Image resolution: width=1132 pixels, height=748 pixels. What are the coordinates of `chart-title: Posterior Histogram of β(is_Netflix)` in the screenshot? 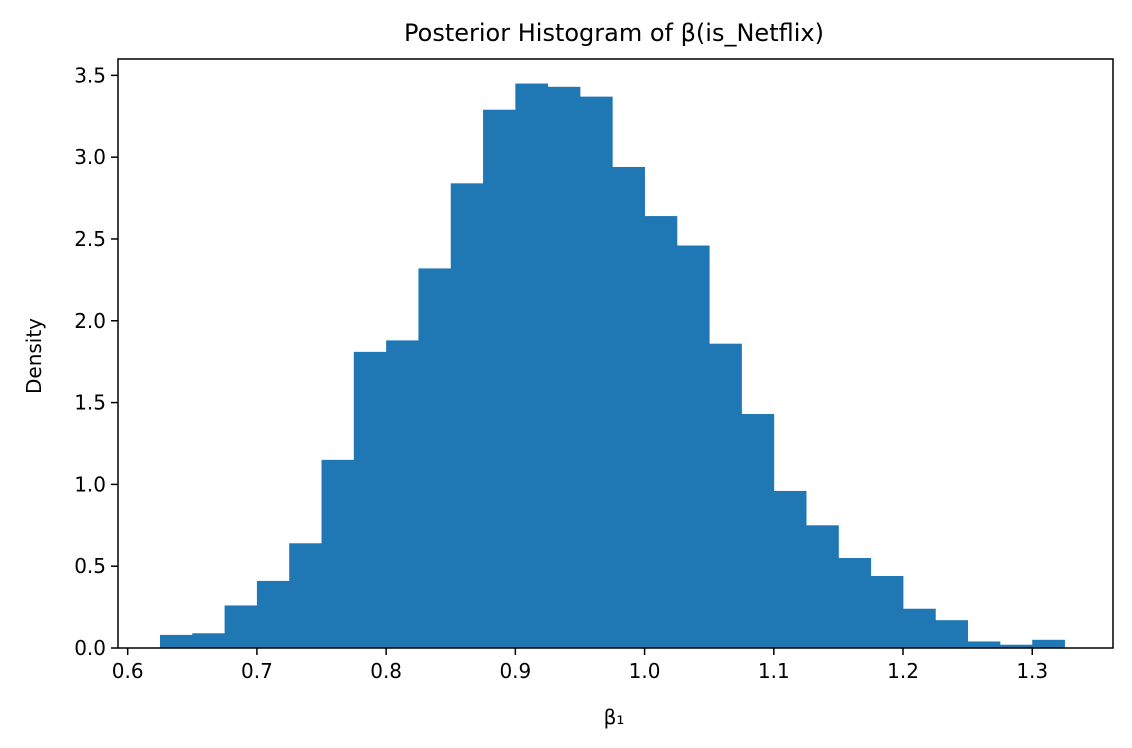 It's located at (614, 33).